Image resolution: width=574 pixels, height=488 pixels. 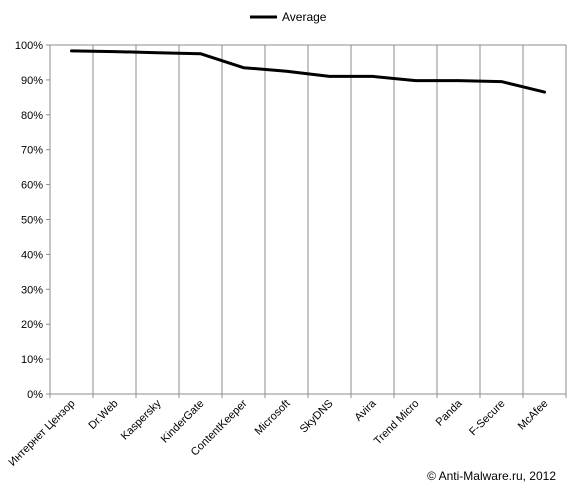 What do you see at coordinates (533, 415) in the screenshot?
I see `x-tick-label: McAfee` at bounding box center [533, 415].